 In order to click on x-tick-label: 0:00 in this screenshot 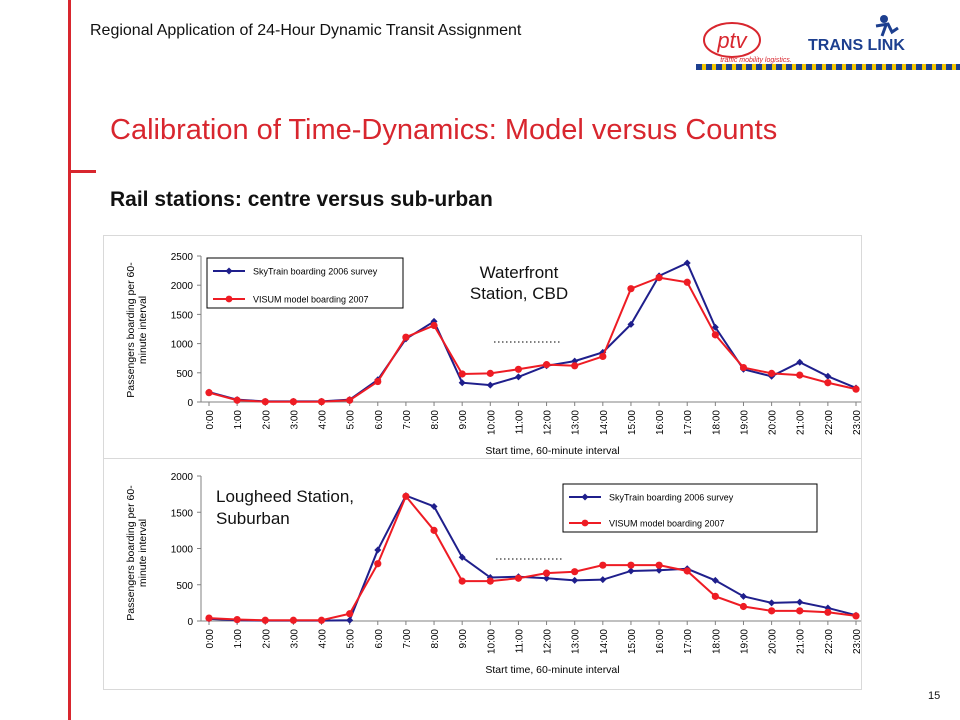, I will do `click(210, 639)`.